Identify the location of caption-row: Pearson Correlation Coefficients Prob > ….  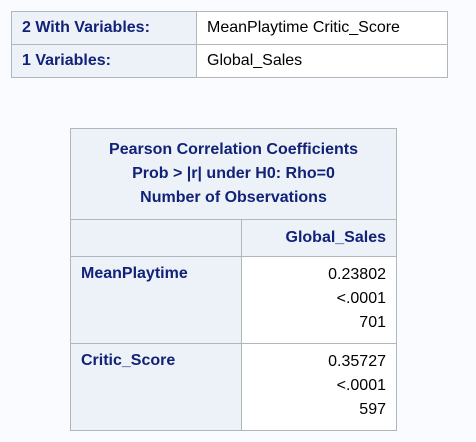
(233, 174).